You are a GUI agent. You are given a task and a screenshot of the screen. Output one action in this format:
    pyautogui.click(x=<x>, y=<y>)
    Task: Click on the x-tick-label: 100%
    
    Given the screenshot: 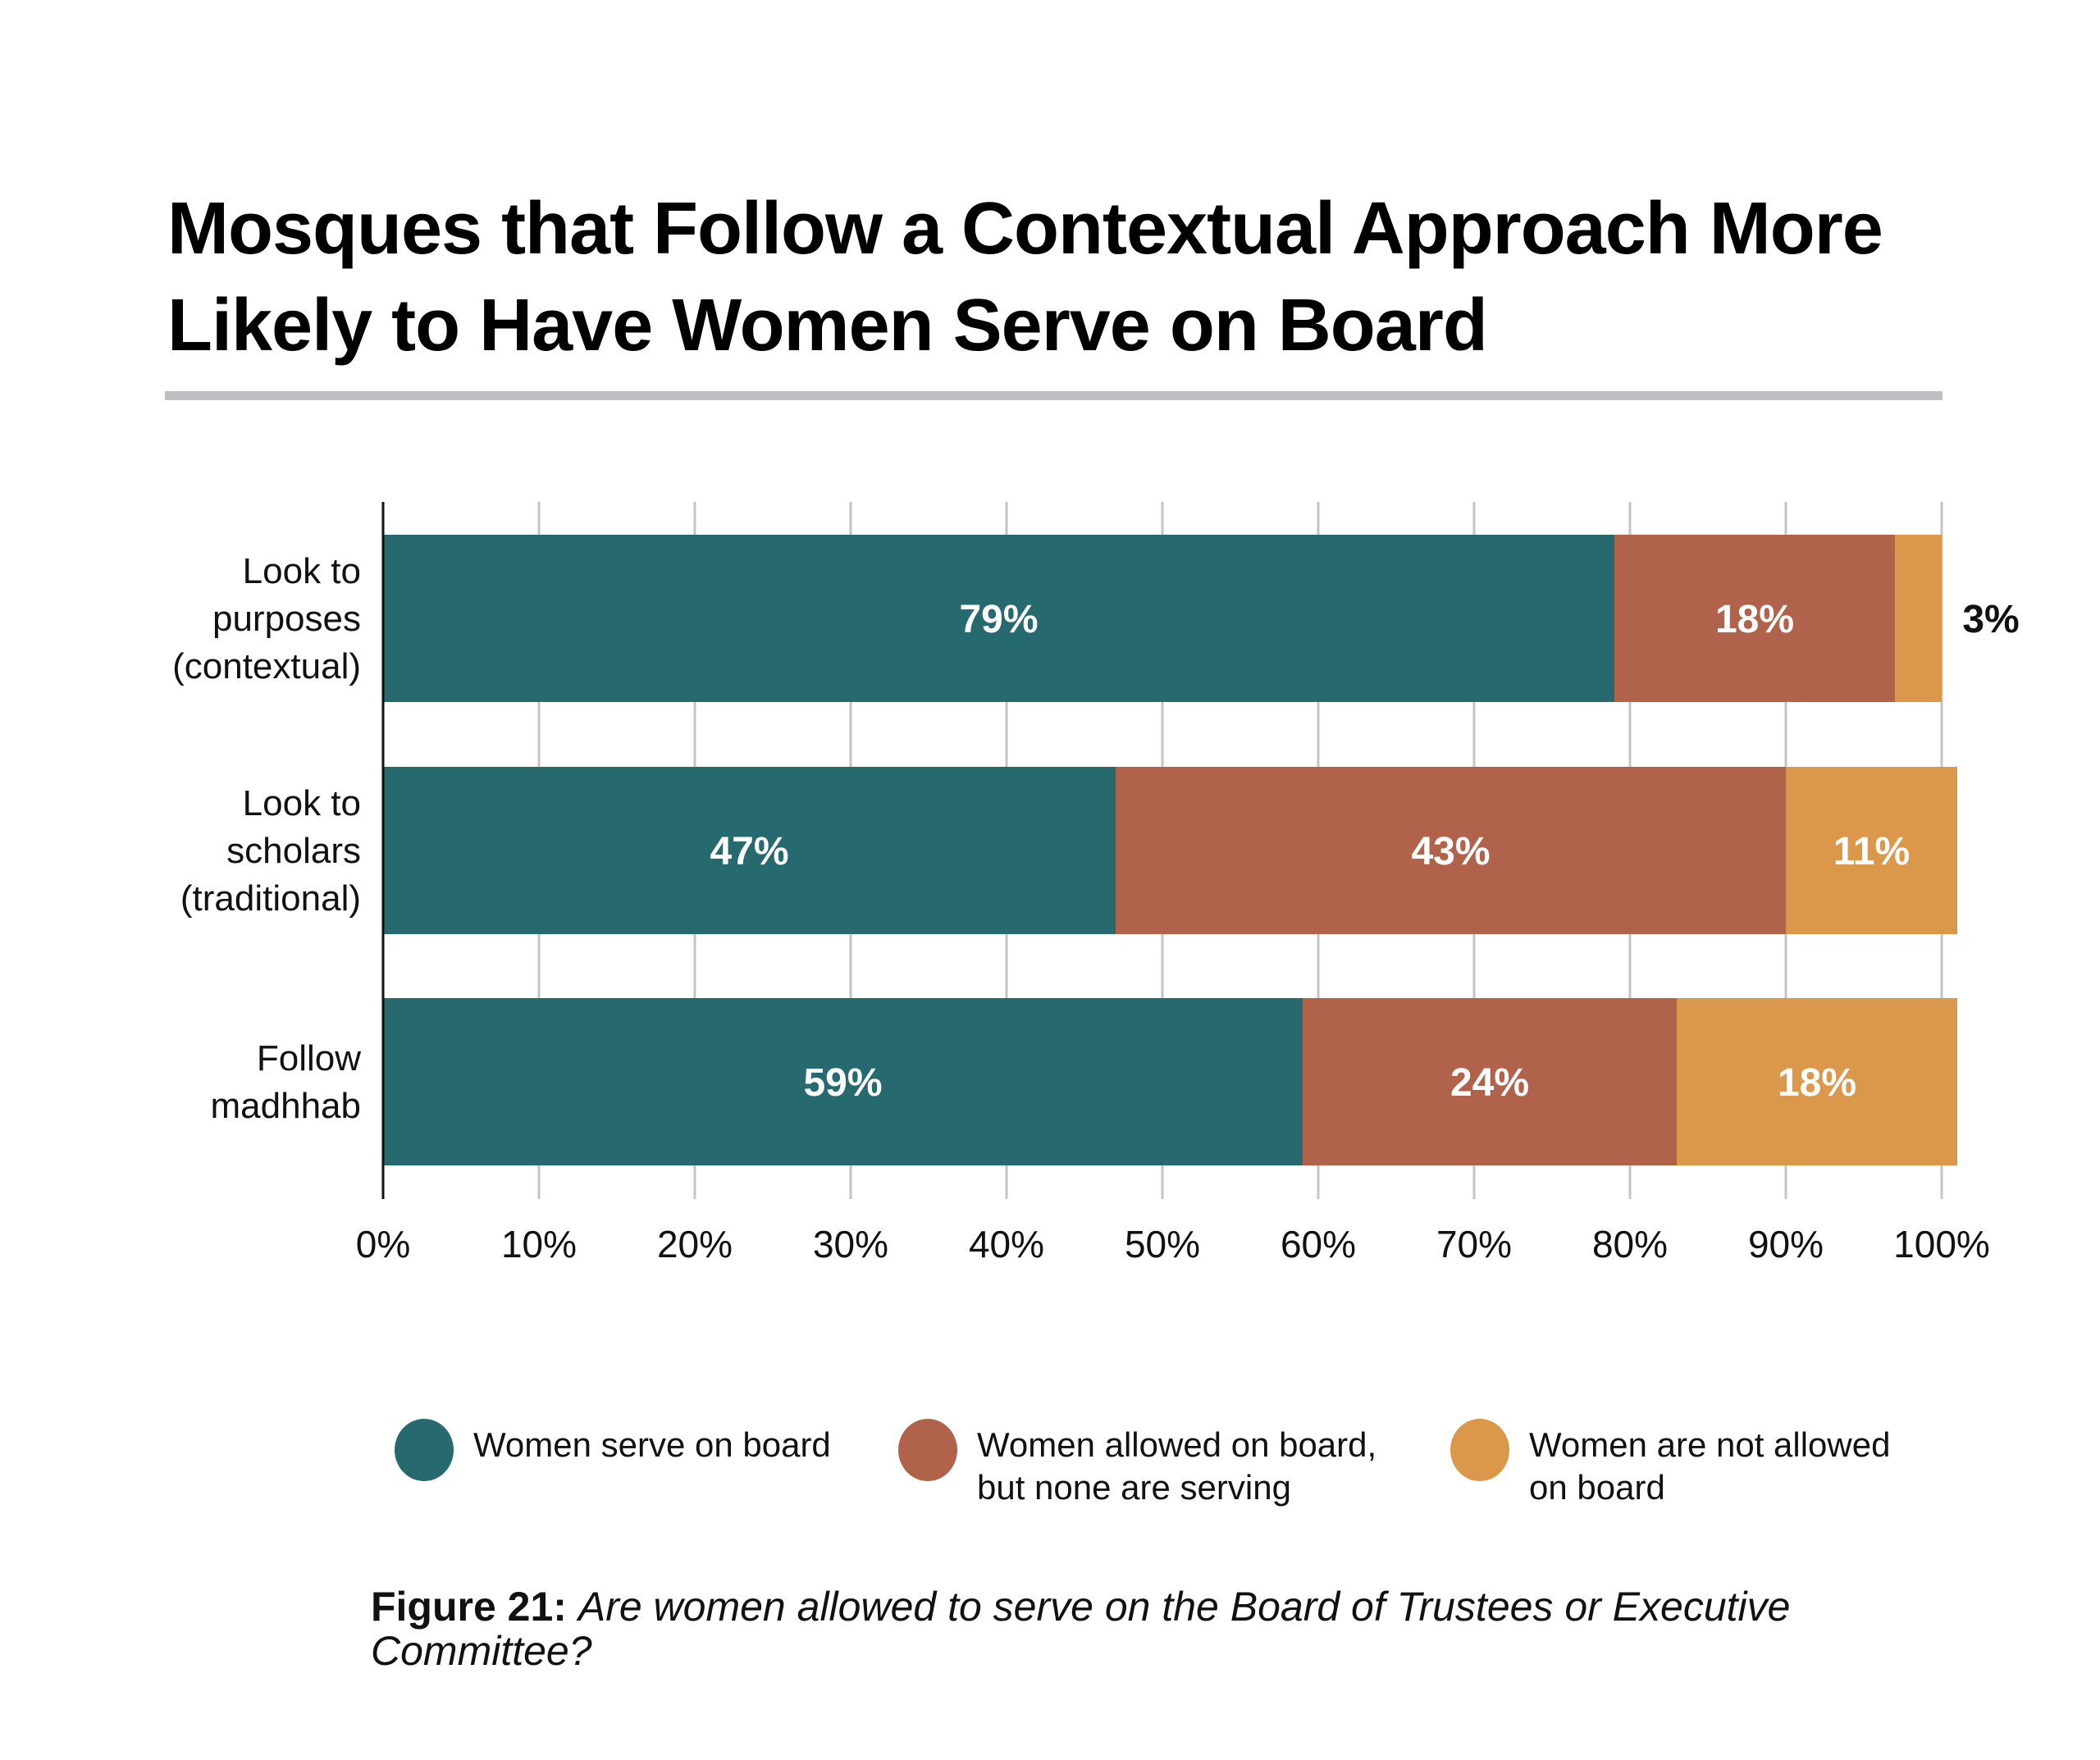 What is the action you would take?
    pyautogui.click(x=1941, y=1244)
    